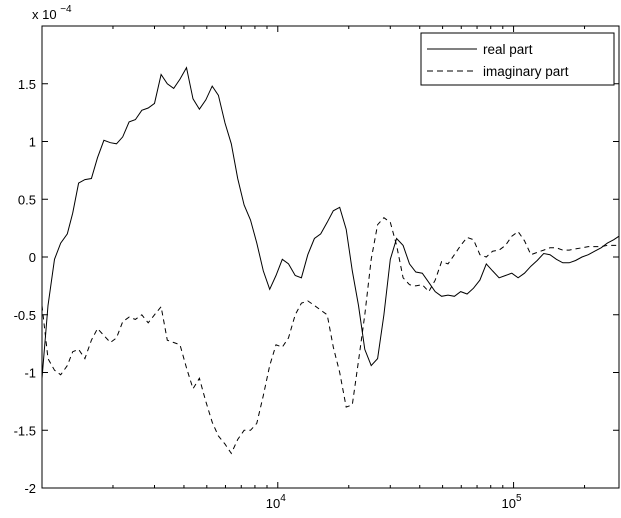 This screenshot has height=518, width=621. Describe the element at coordinates (508, 49) in the screenshot. I see `legend-label-real: real part` at that location.